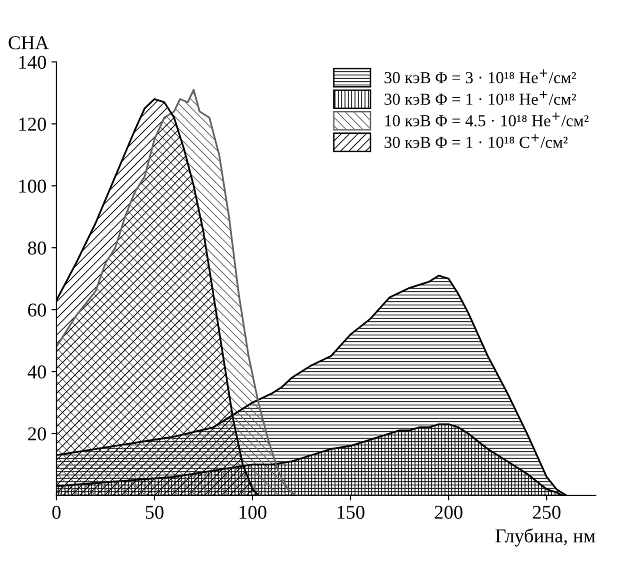 The width and height of the screenshot is (627, 563). What do you see at coordinates (253, 512) in the screenshot?
I see `x-tick-label: 100` at bounding box center [253, 512].